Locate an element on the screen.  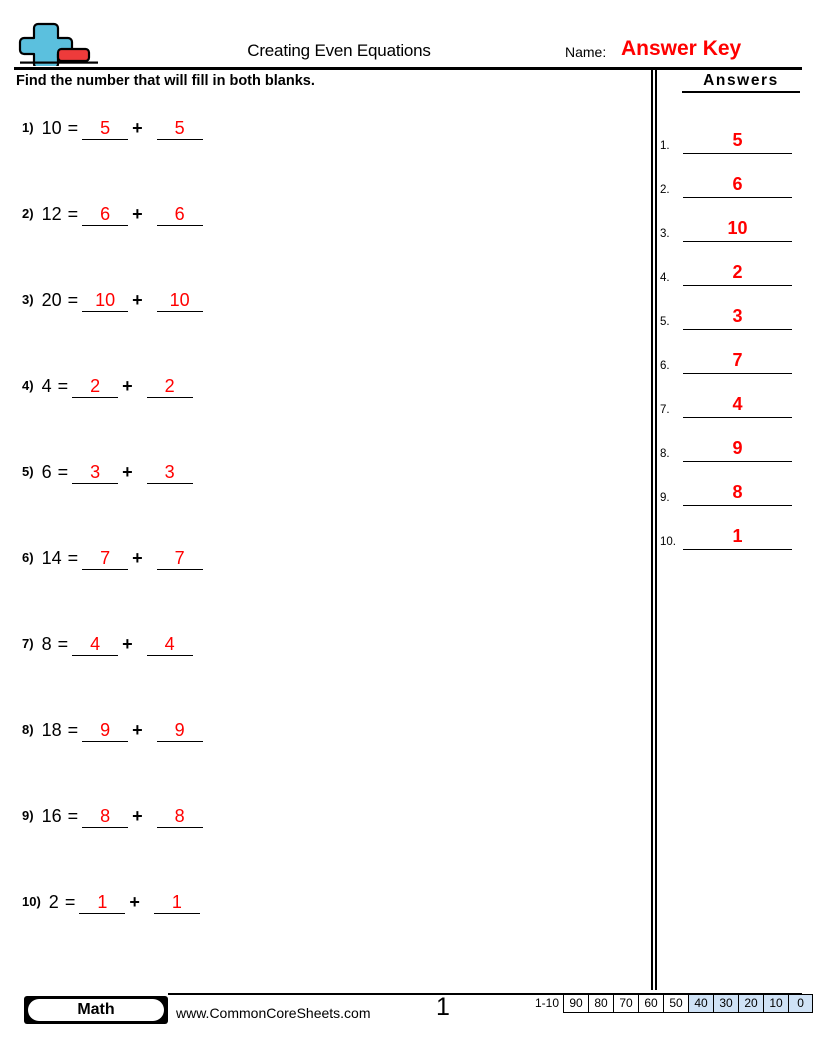
answer-value: 10 is located at coordinates (737, 228).